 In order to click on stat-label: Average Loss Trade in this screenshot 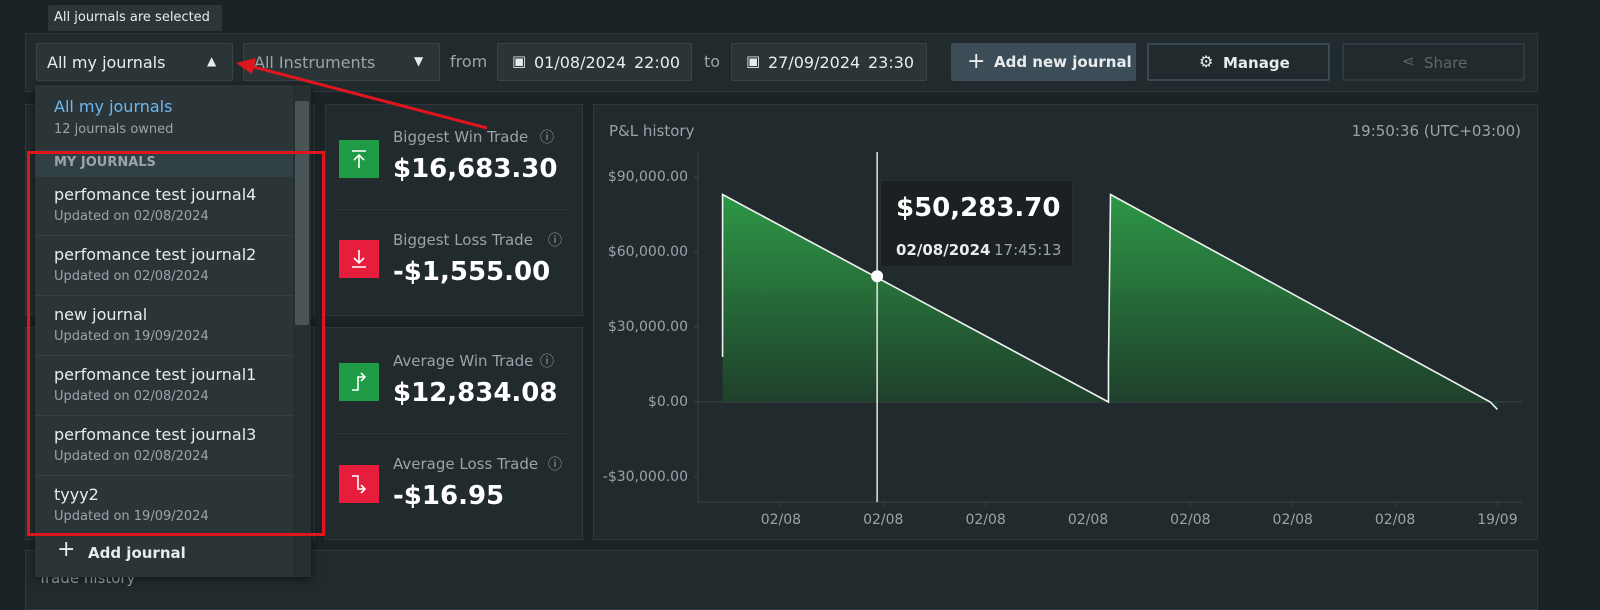, I will do `click(466, 464)`.